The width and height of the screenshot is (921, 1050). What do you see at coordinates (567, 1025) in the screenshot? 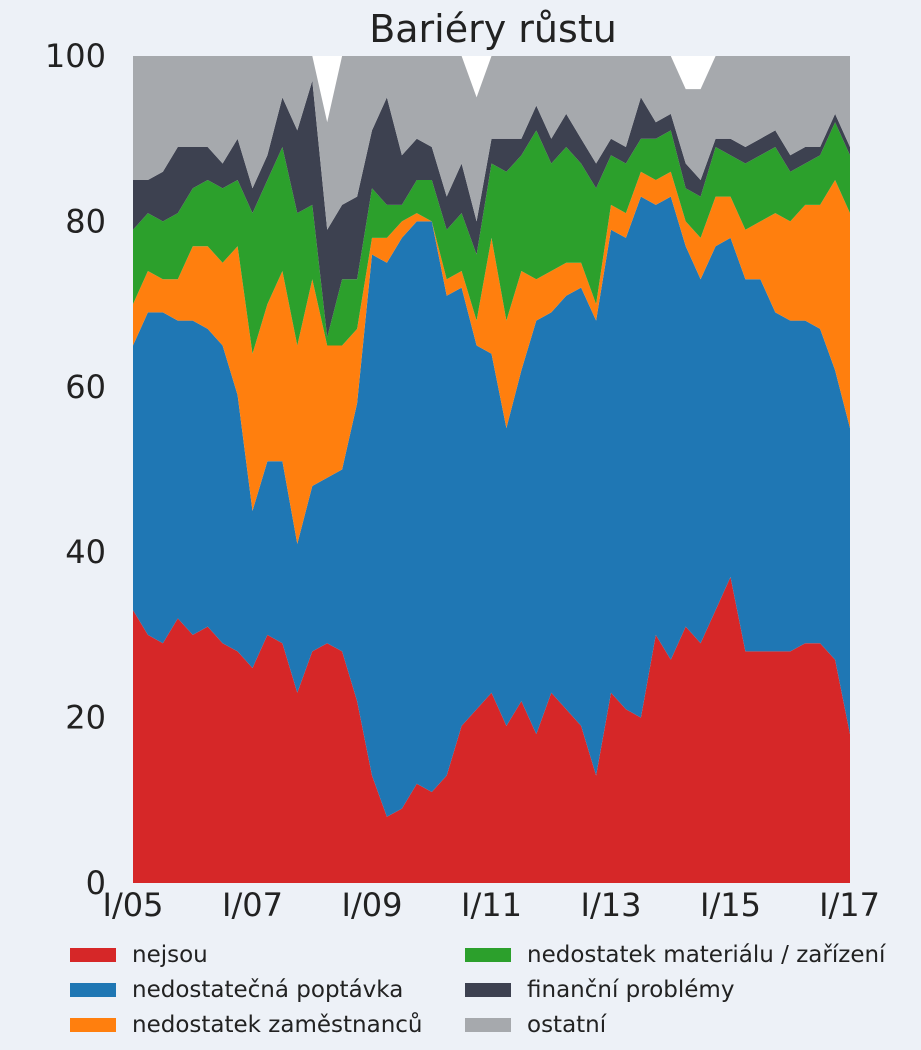
I see `legend-label: ostatní` at bounding box center [567, 1025].